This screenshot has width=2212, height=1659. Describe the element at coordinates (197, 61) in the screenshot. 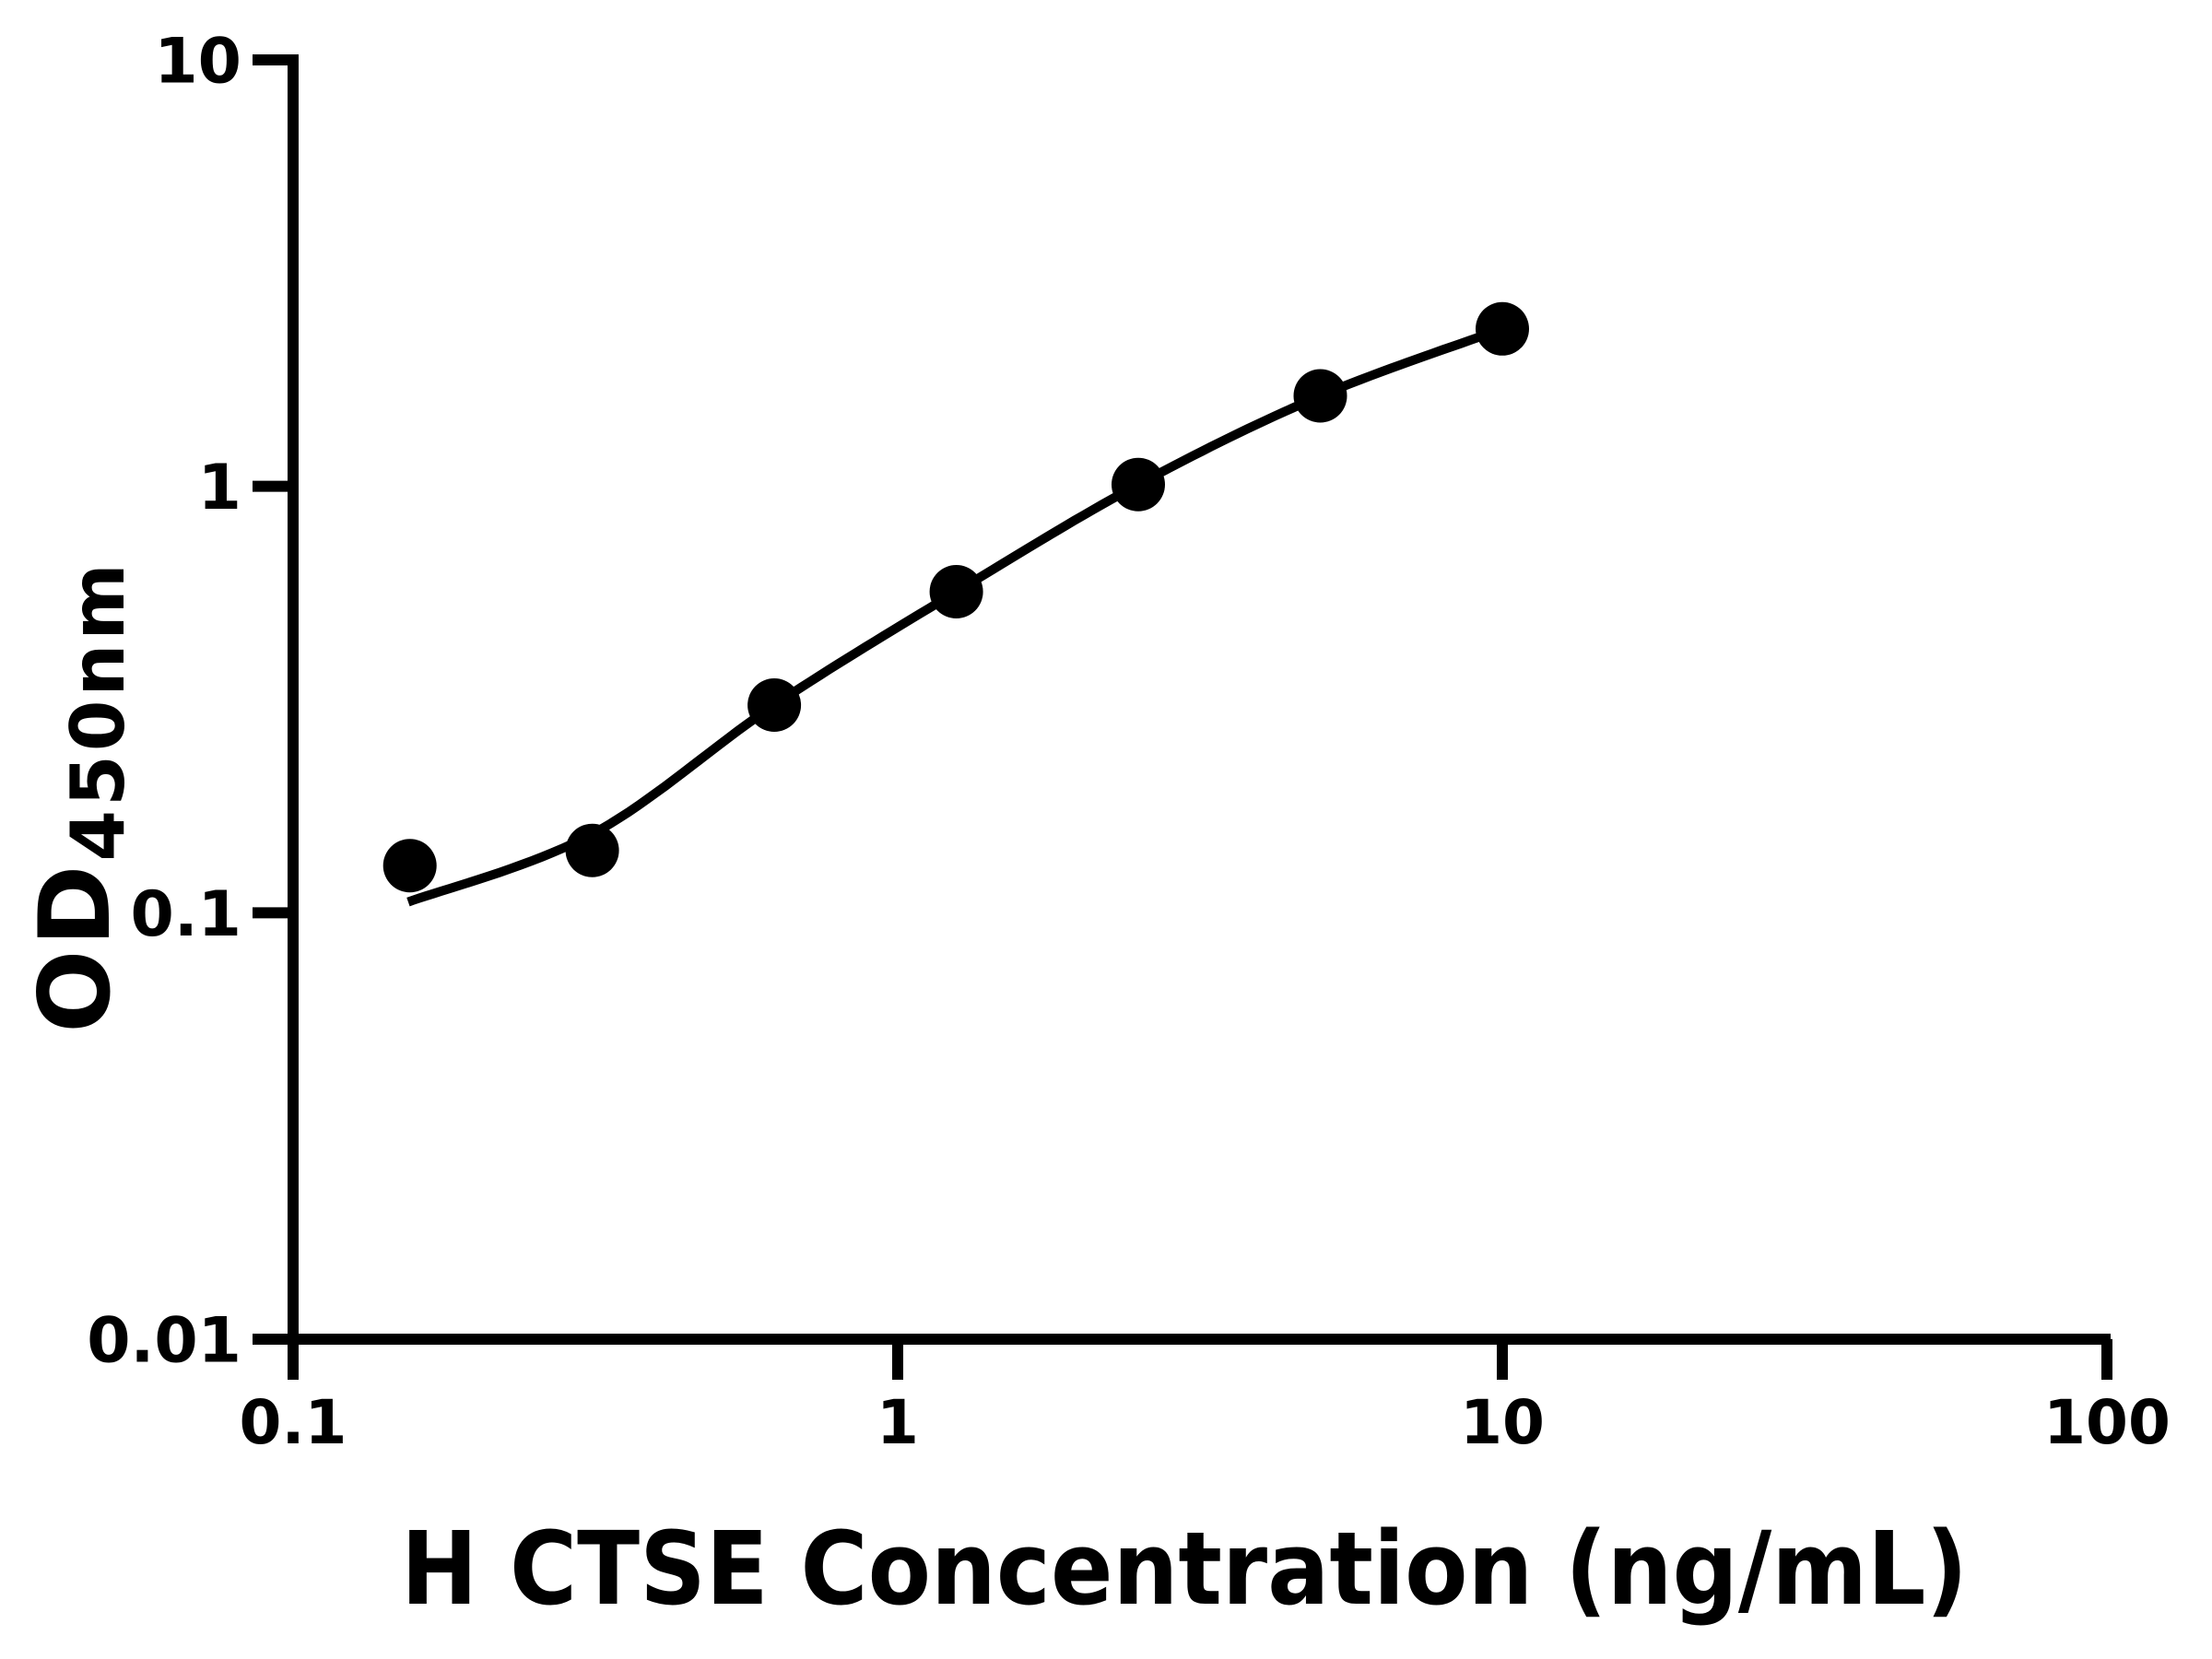

I see `y-tick-label: 10` at that location.